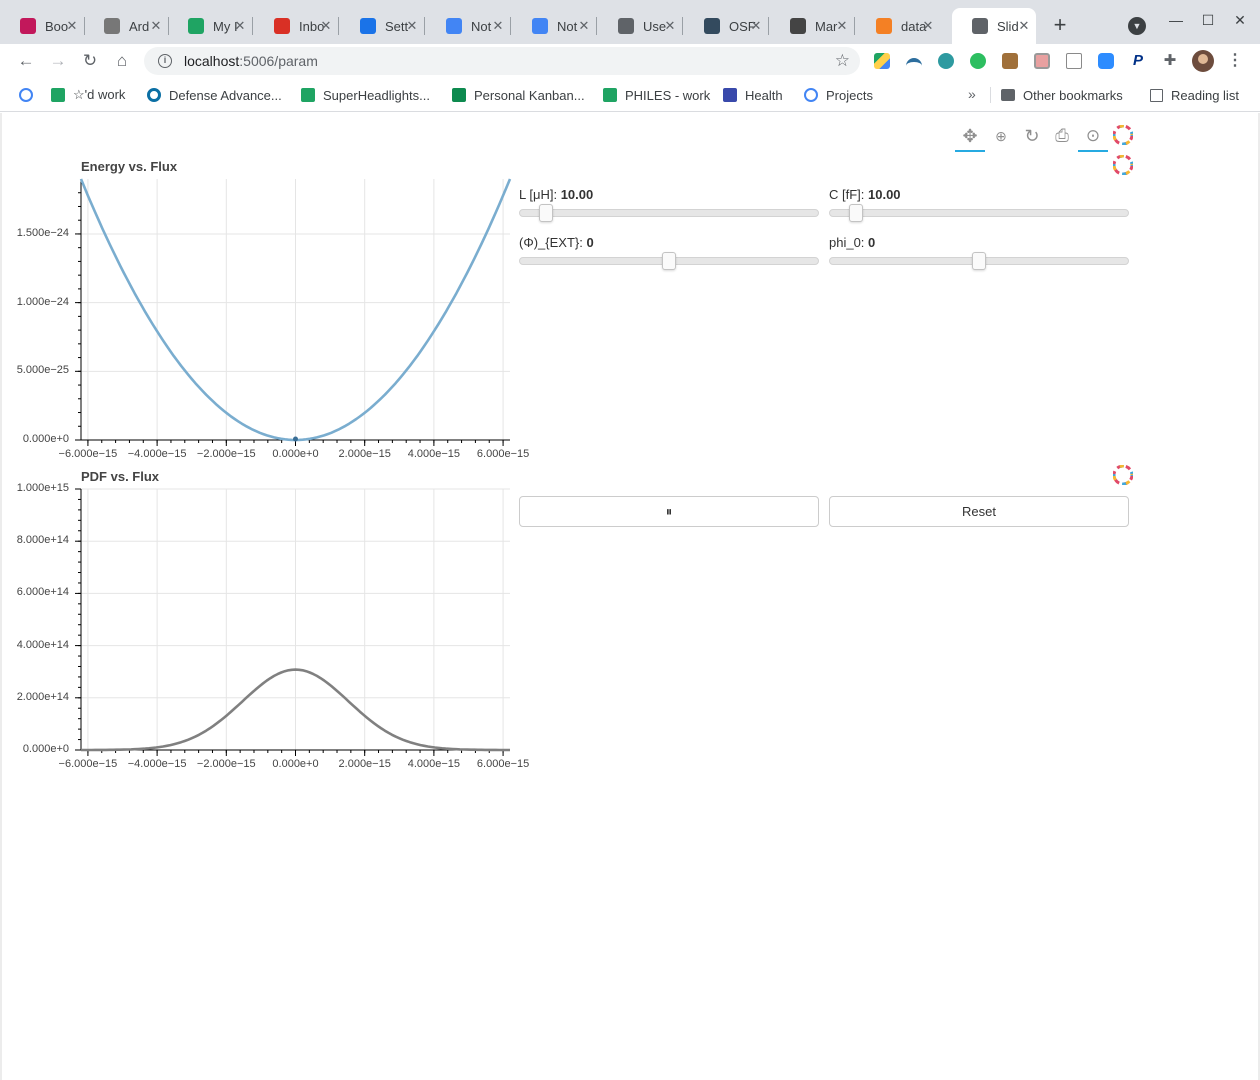 The image size is (1260, 1080). What do you see at coordinates (1106, 61) in the screenshot?
I see `zoom-icon` at bounding box center [1106, 61].